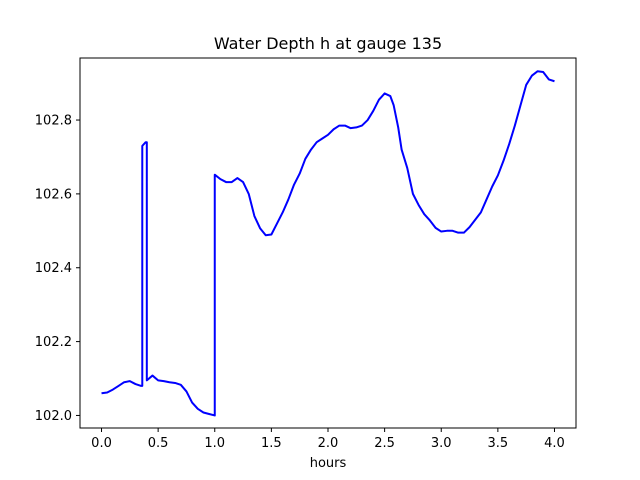 The width and height of the screenshot is (640, 480). I want to click on x-axis-label: hours, so click(328, 463).